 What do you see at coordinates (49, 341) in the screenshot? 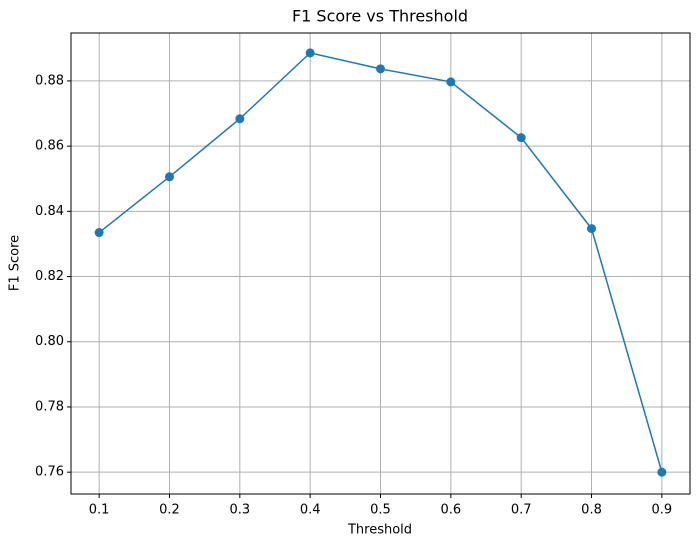
I see `y-tick-label: 0.80` at bounding box center [49, 341].